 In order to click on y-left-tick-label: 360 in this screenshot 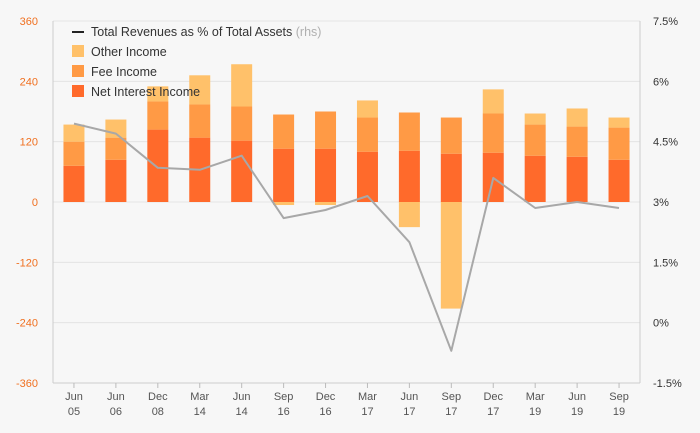, I will do `click(29, 22)`.